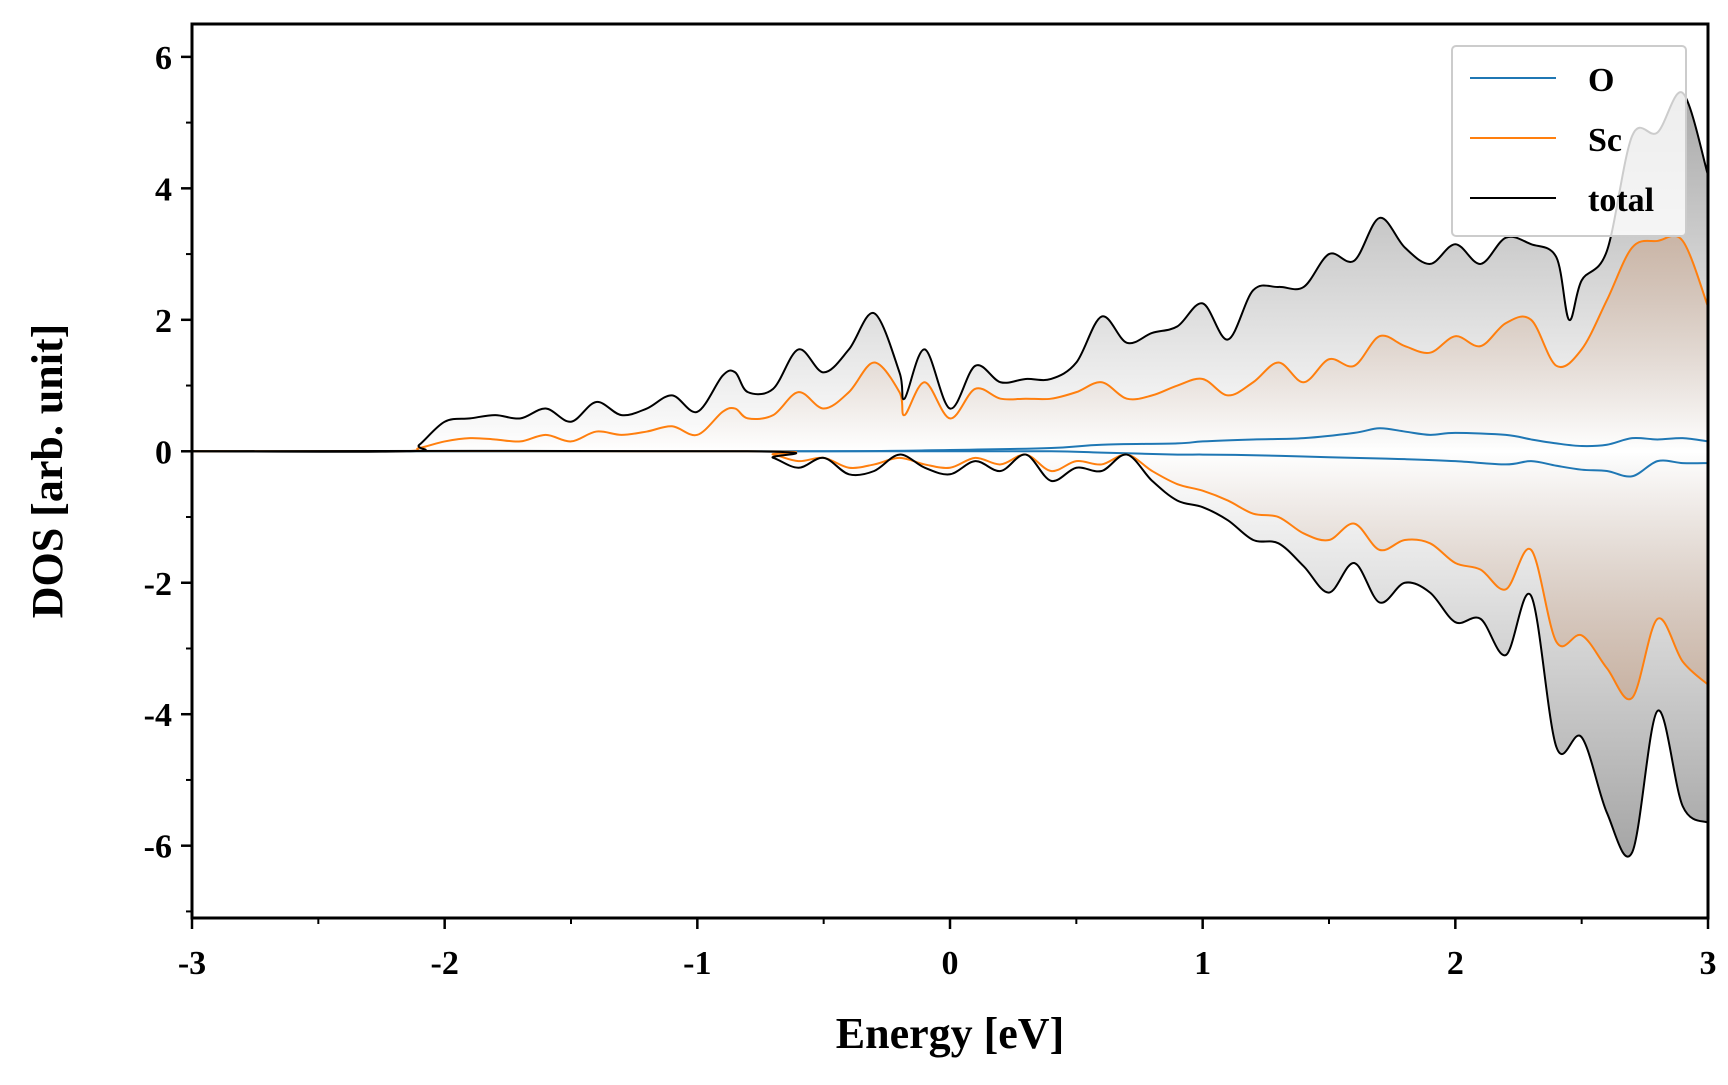  I want to click on legend-label-total: total, so click(1621, 200).